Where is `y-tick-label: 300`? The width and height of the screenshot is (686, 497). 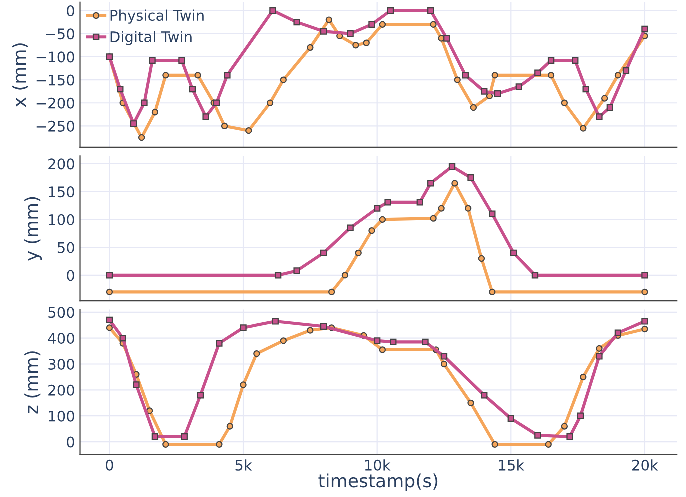
y-tick-label: 300 is located at coordinates (61, 364).